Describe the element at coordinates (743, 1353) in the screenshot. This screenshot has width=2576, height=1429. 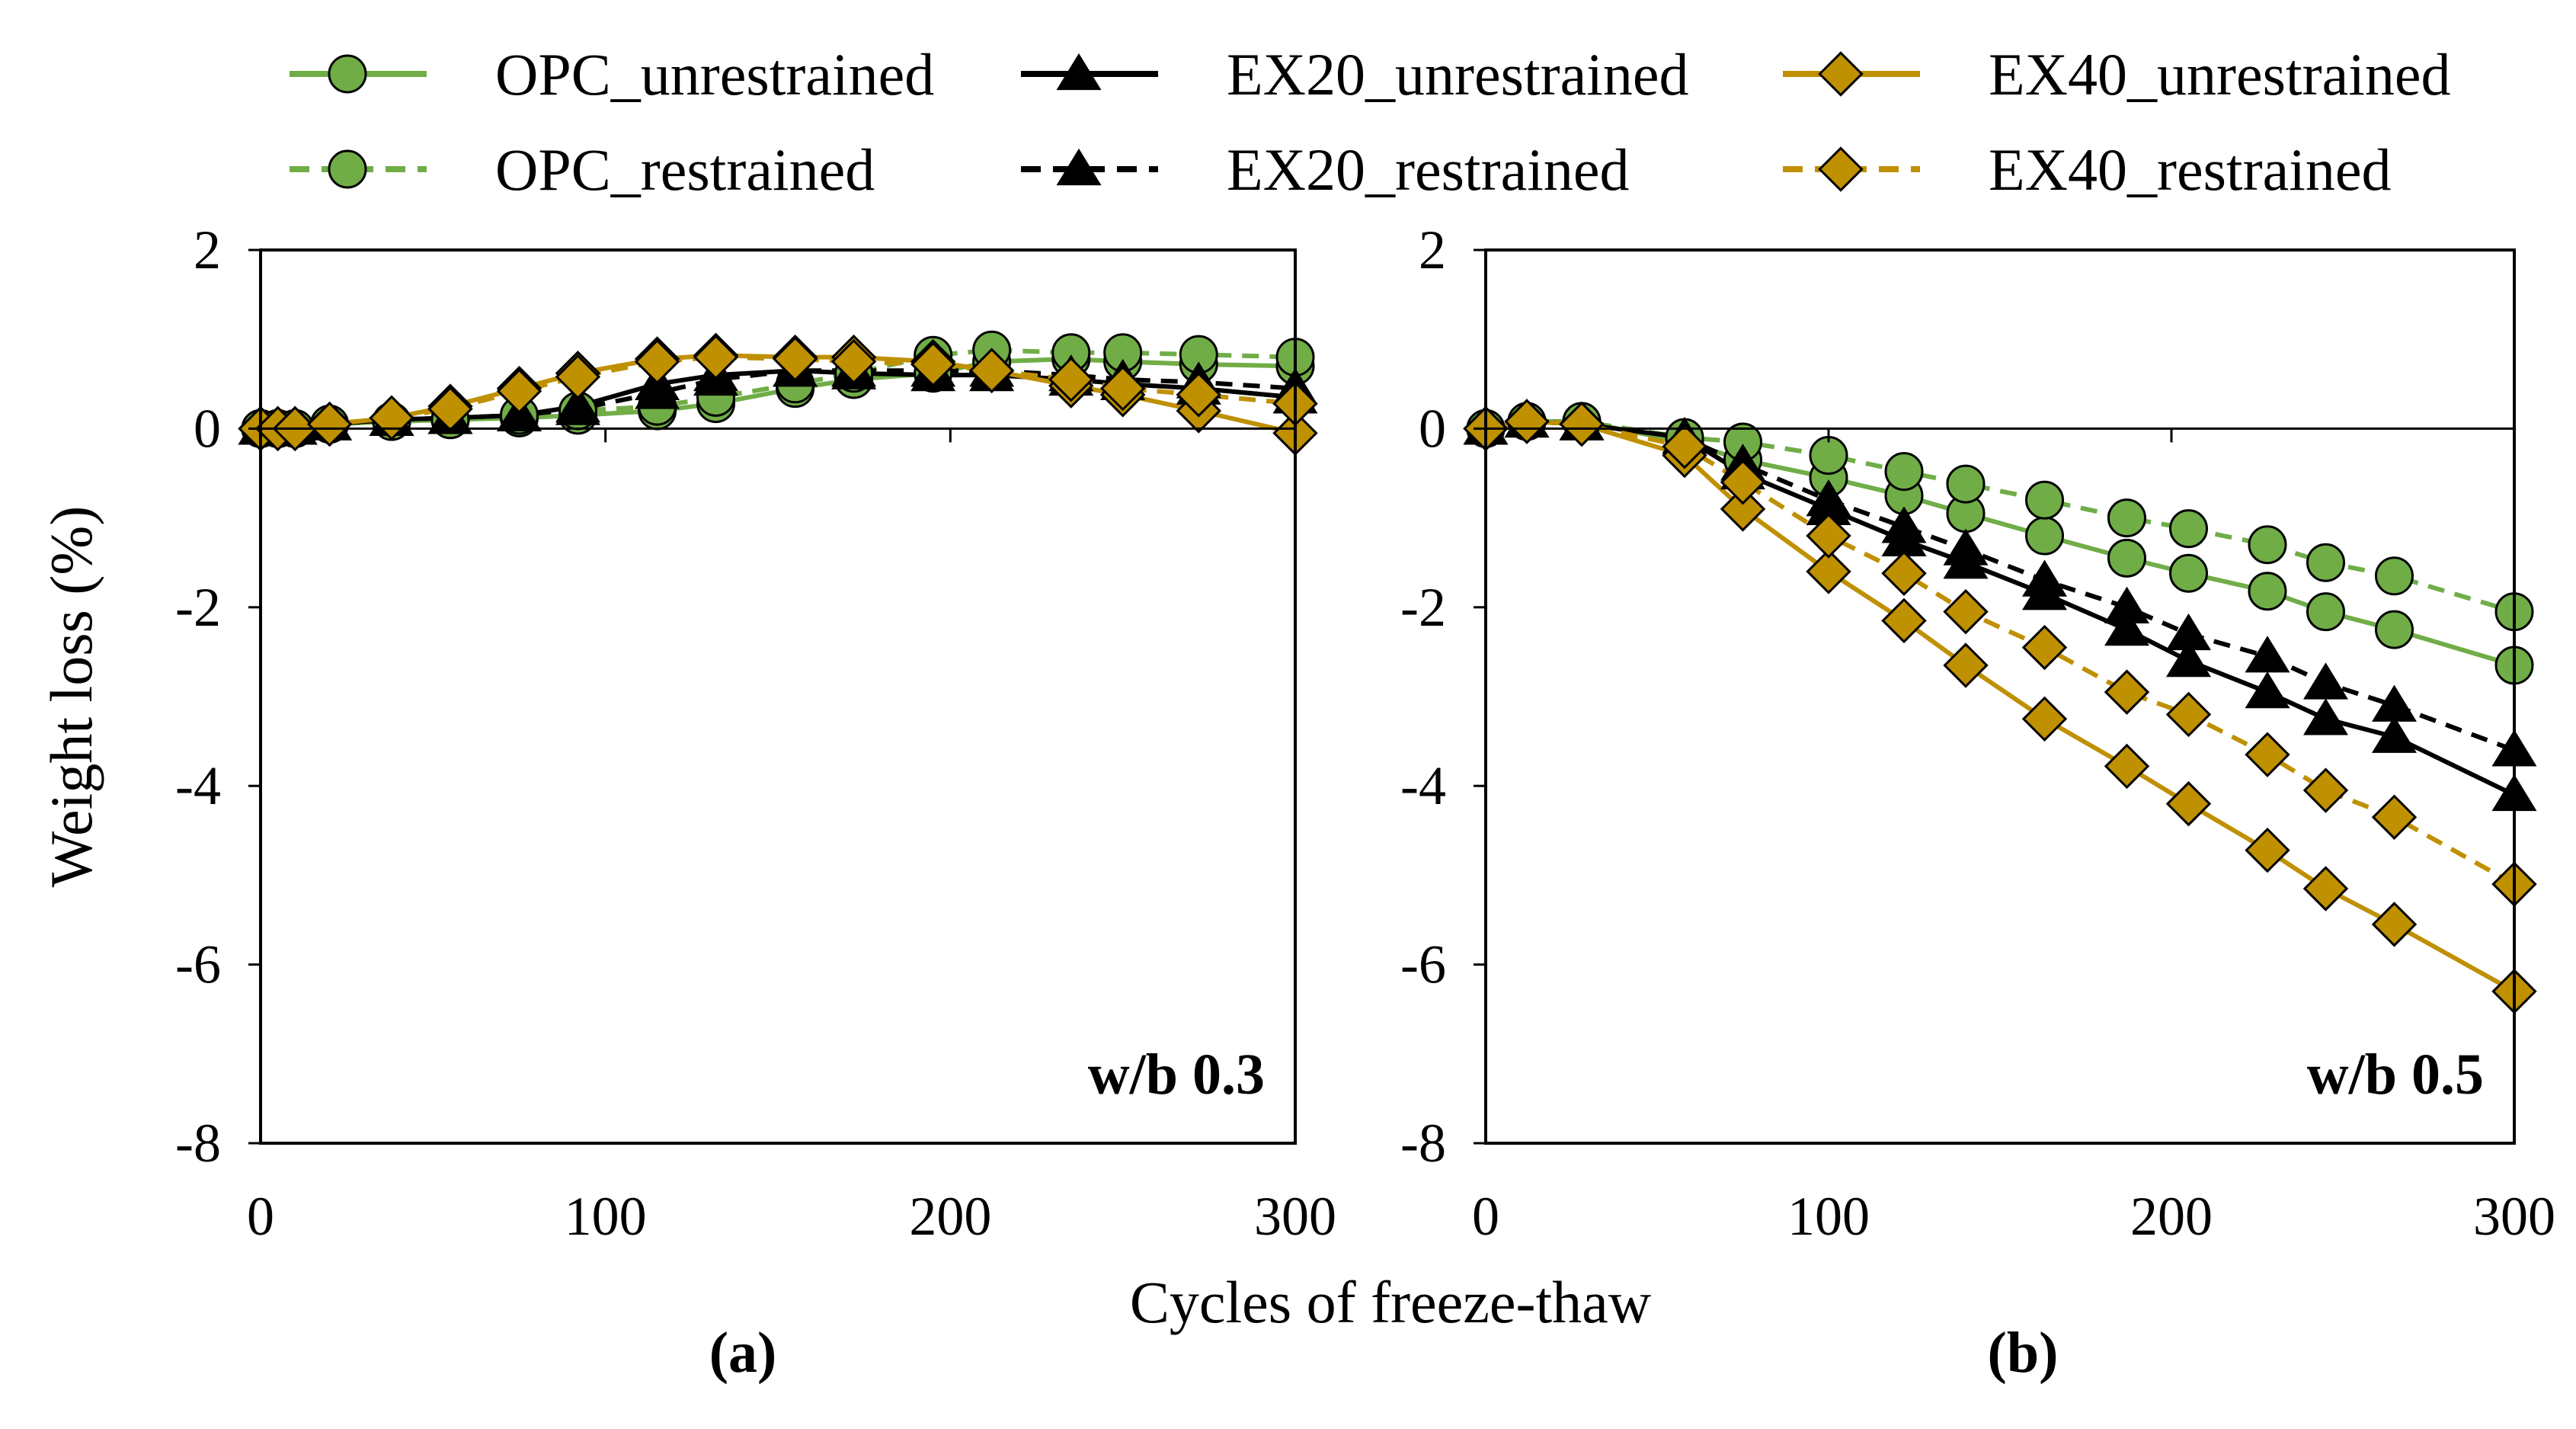
I see `panel-a-label: (a)` at that location.